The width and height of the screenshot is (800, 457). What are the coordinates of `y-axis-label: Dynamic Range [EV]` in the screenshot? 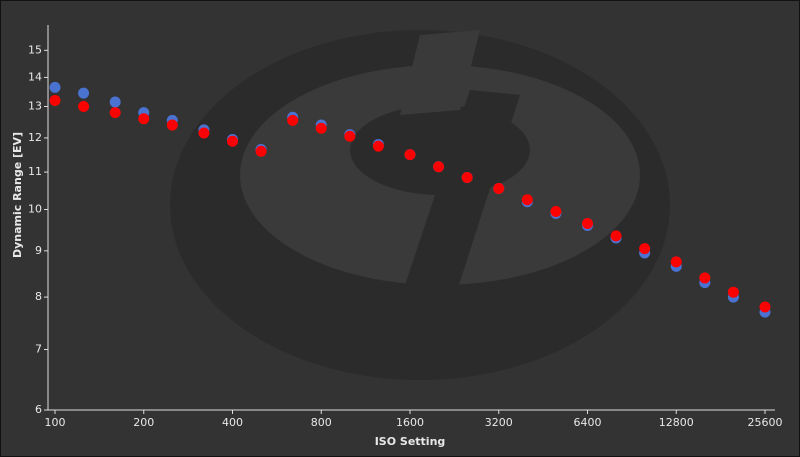 It's located at (17, 195).